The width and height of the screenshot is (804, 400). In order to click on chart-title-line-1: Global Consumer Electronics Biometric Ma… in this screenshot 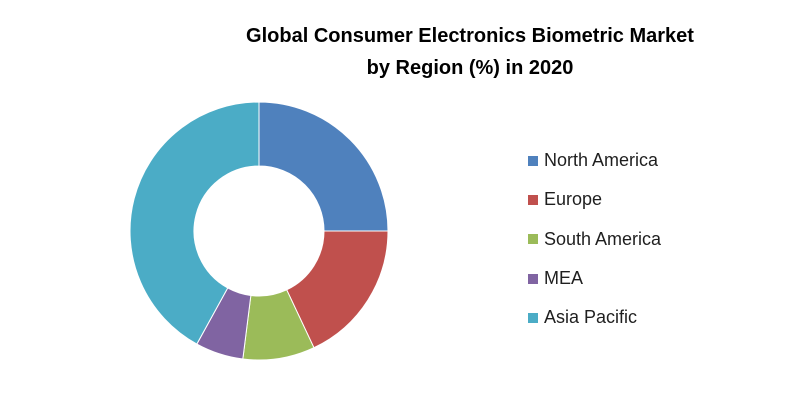, I will do `click(470, 36)`.